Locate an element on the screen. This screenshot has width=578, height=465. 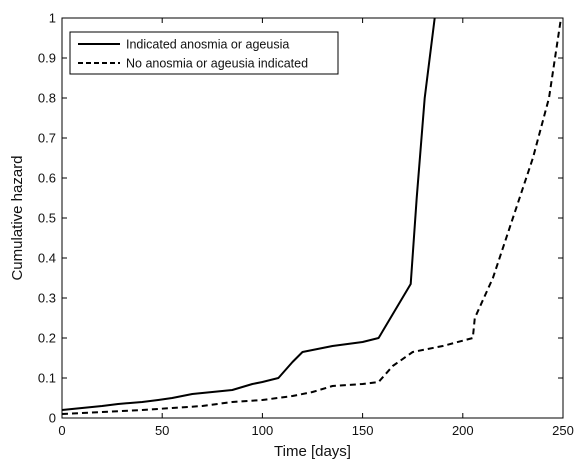
y-tick-label-0.2: 0.2 is located at coordinates (47, 338).